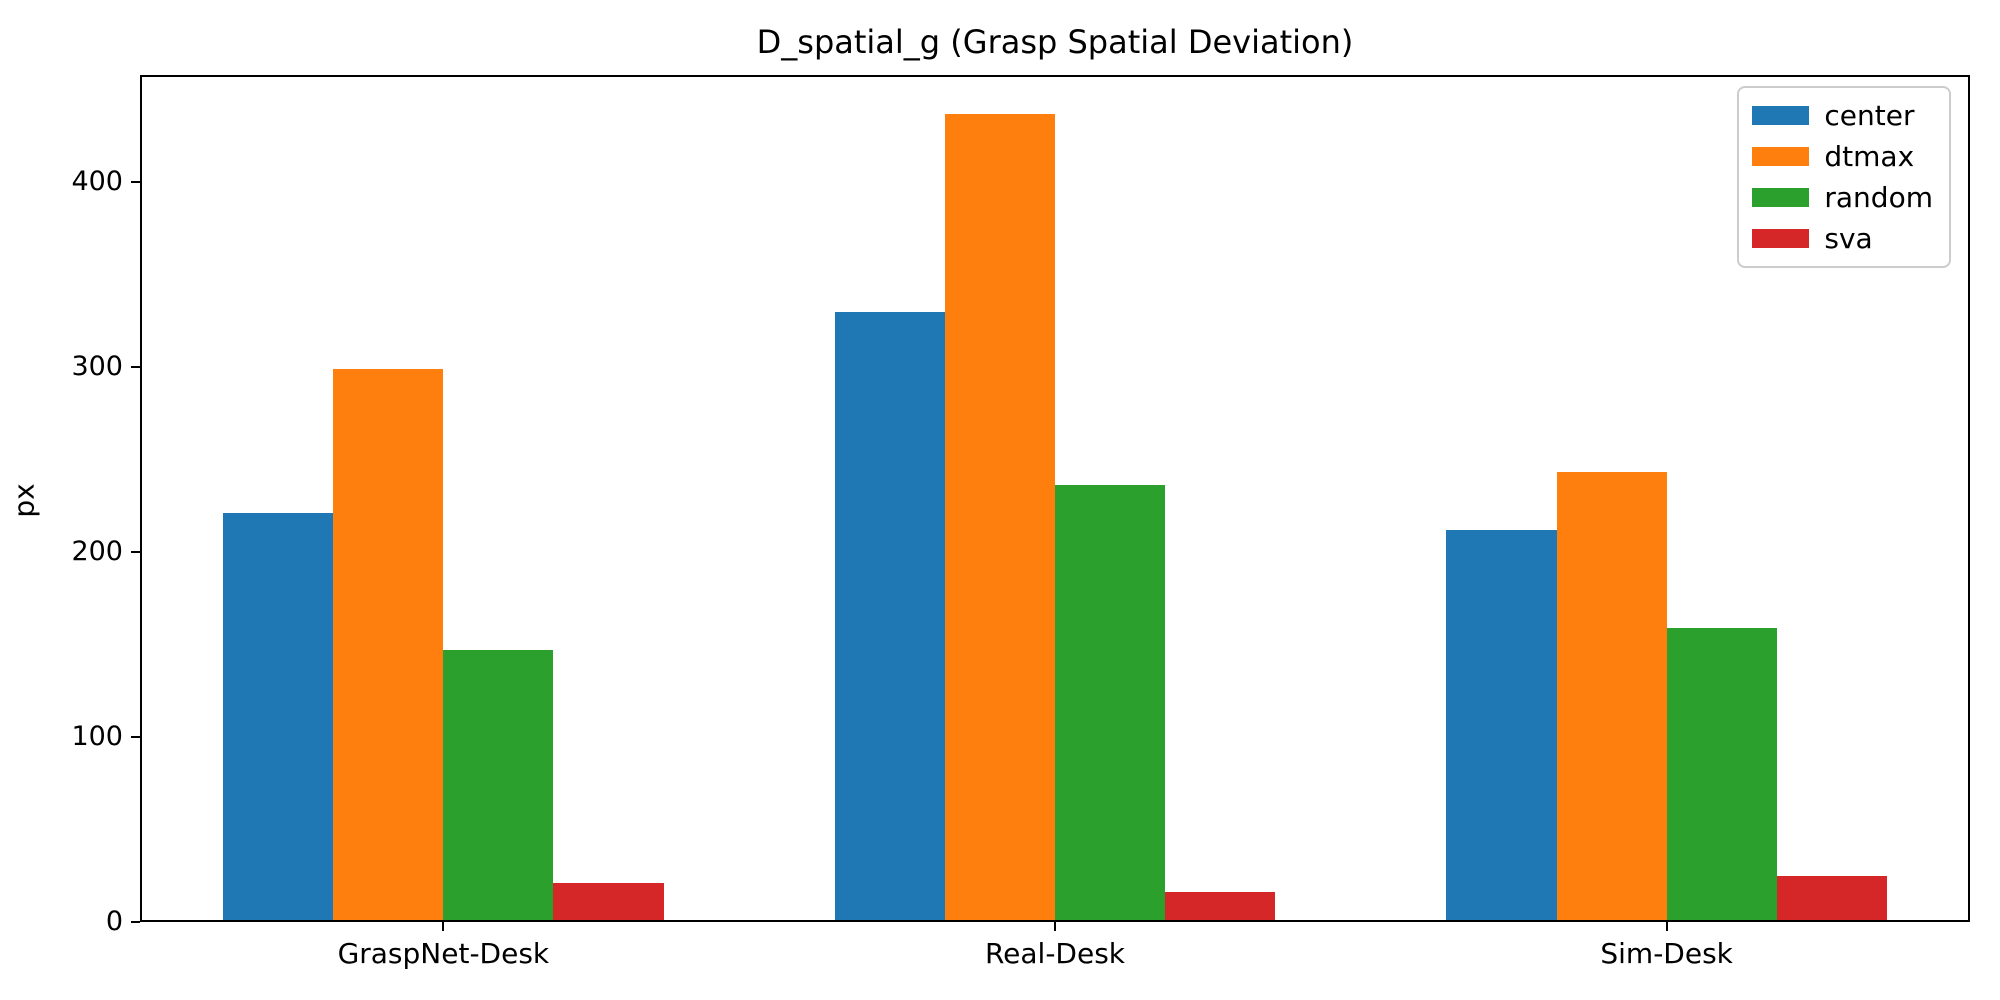  I want to click on x-tick-label-Real-Desk: Real-Desk, so click(1055, 953).